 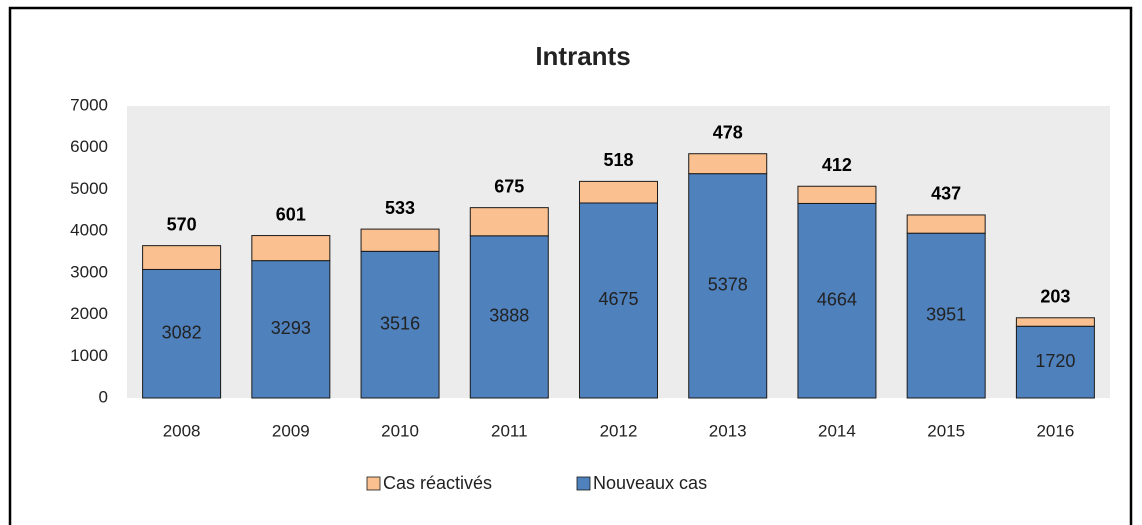 I want to click on x-tick-label: 2010, so click(x=400, y=430).